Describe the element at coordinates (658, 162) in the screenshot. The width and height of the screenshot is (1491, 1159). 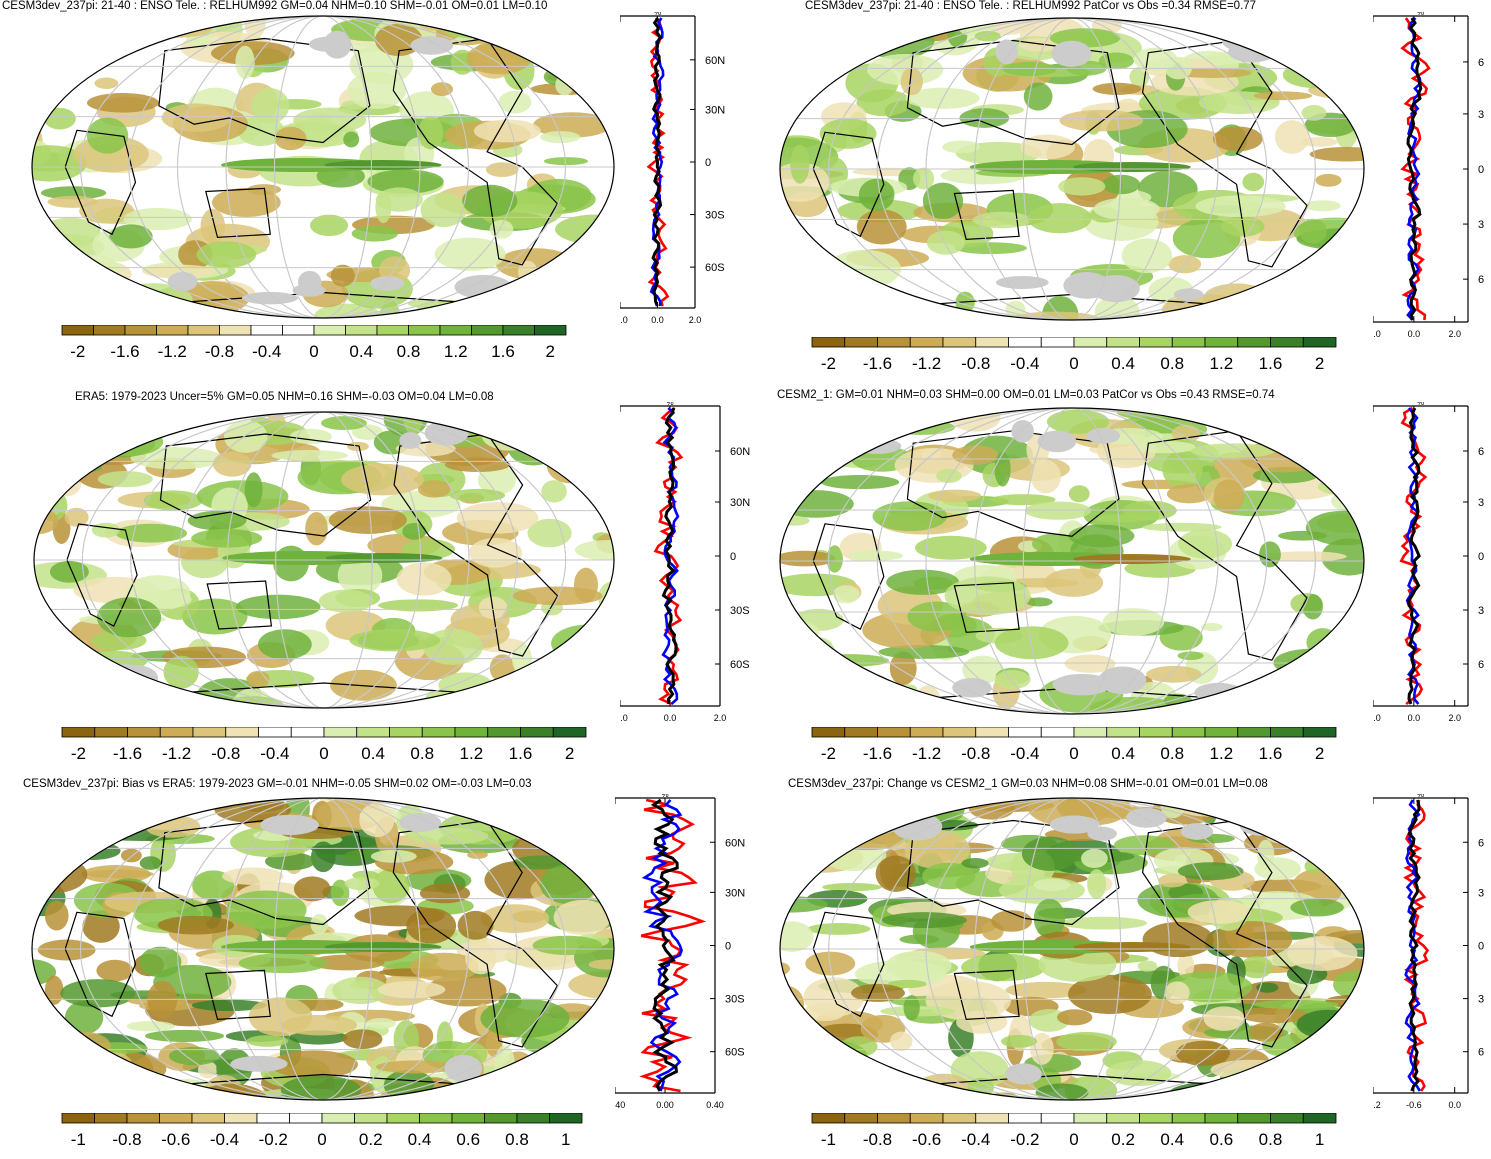
I see `zonal-curve-red` at that location.